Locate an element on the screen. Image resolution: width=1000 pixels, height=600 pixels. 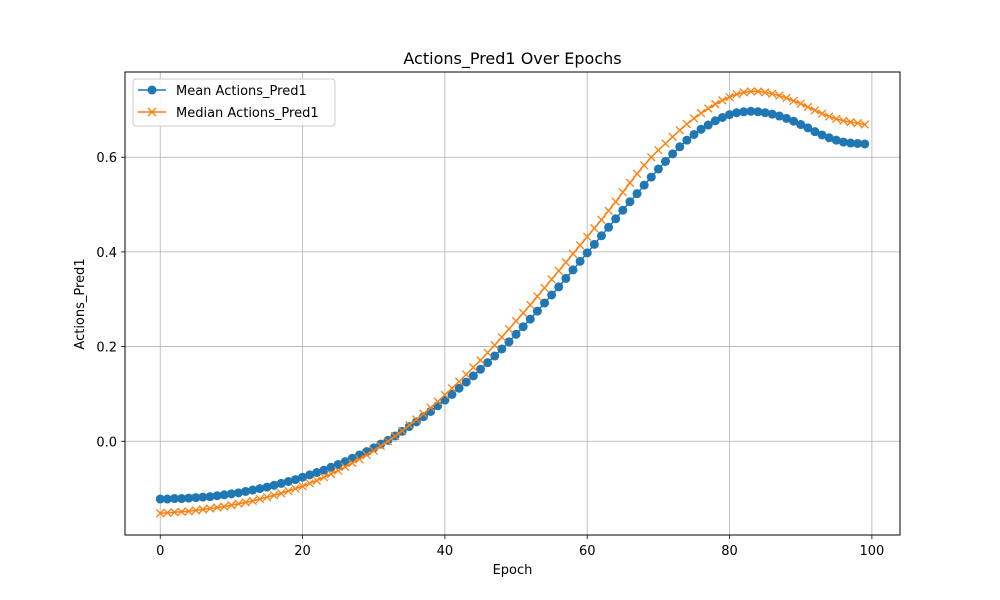
x-tick-label: 0 is located at coordinates (160, 551).